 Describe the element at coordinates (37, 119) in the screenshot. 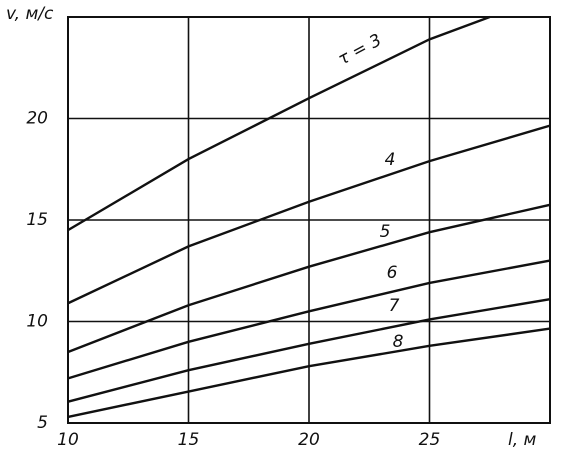

I see `y-tick-label: 20` at that location.